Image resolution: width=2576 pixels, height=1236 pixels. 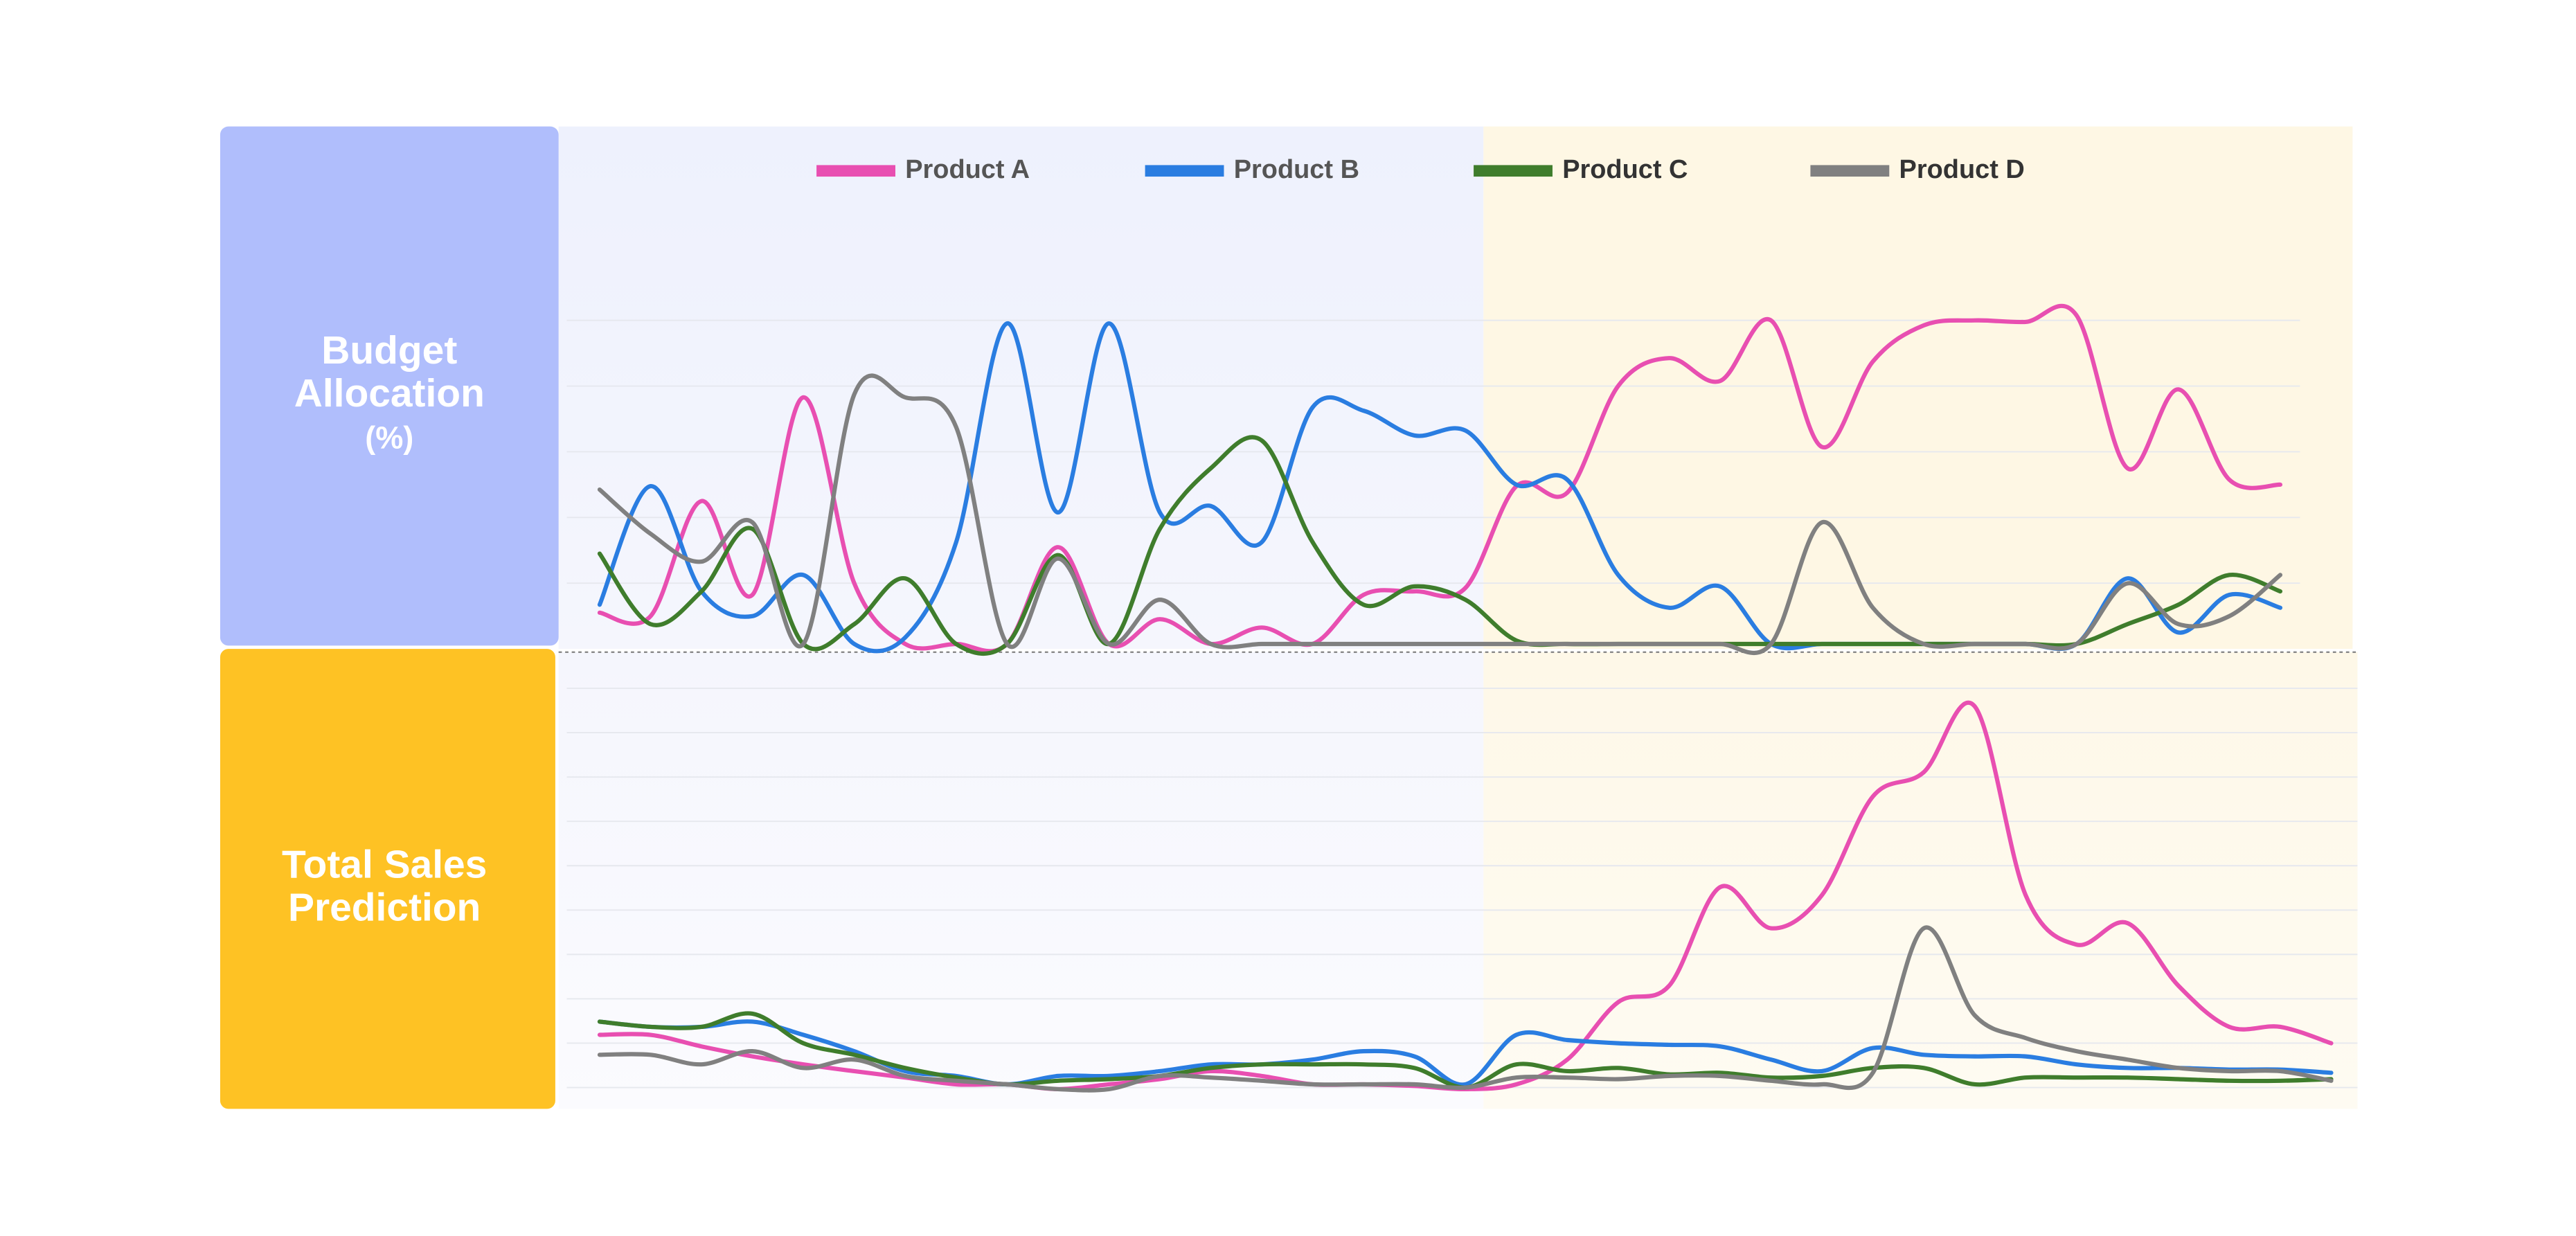 I want to click on legend-label: Product D, so click(x=1962, y=169).